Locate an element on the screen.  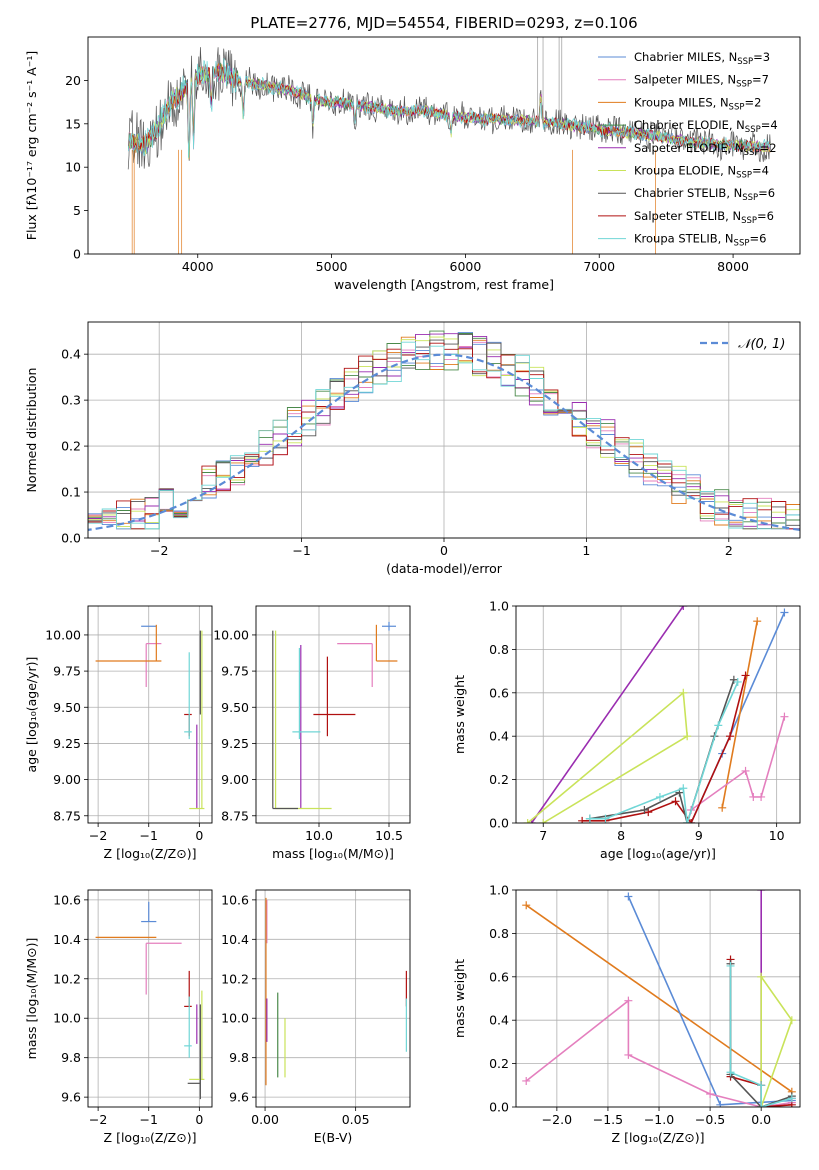
y-axis-label: mass [log₁₀(M/M⊙)] is located at coordinates (31, 999).